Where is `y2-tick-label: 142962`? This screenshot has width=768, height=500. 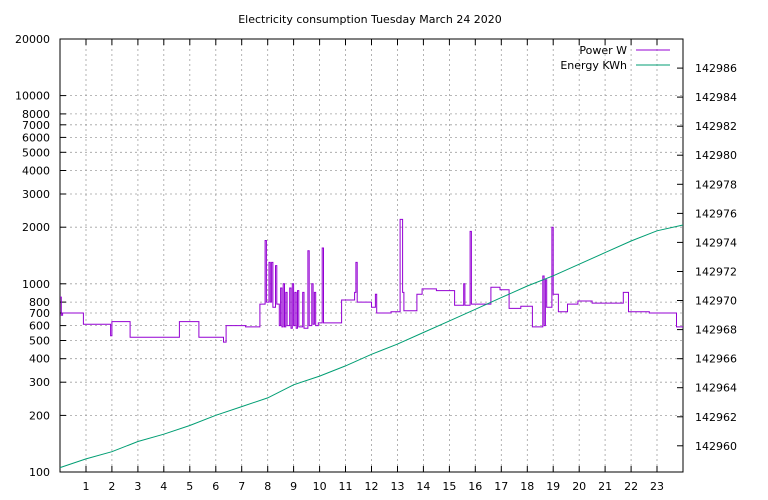 y2-tick-label: 142962 is located at coordinates (716, 417).